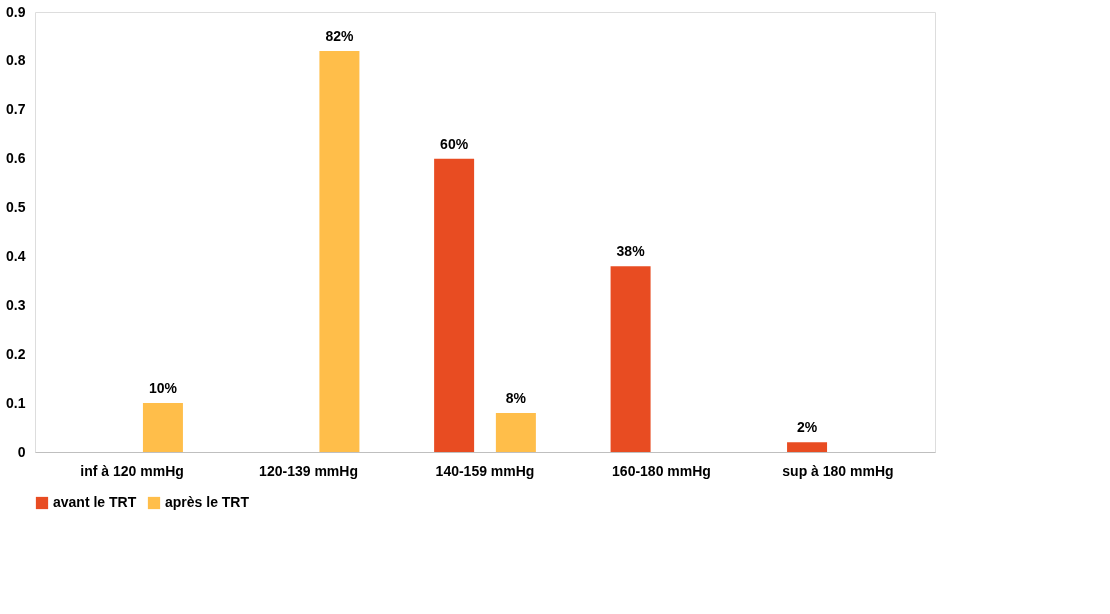 The height and width of the screenshot is (614, 1110). What do you see at coordinates (132, 470) in the screenshot?
I see `x-tick-label: inf à 120 mmHg` at bounding box center [132, 470].